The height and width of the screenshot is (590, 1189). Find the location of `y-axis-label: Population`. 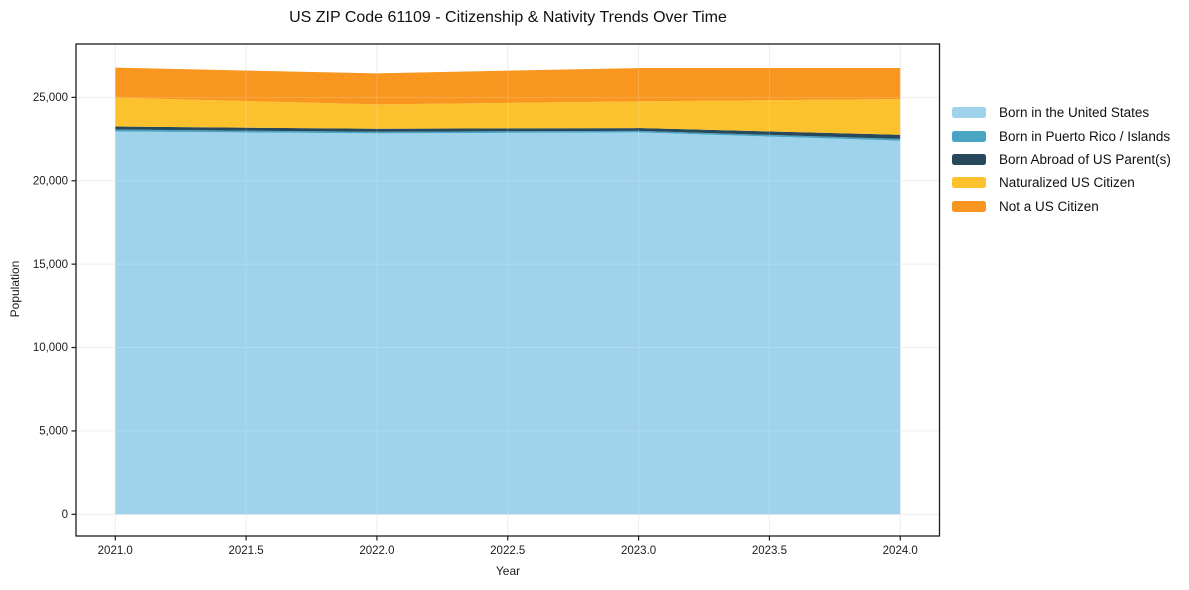

y-axis-label: Population is located at coordinates (15, 289).